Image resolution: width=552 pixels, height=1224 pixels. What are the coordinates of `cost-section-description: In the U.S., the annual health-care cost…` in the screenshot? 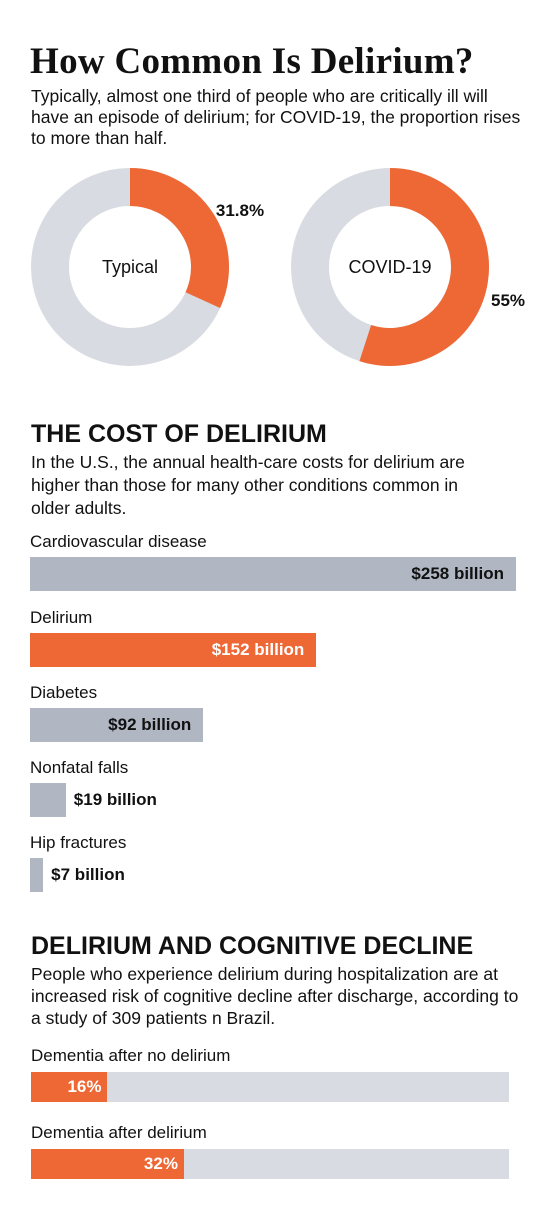 It's located at (248, 485).